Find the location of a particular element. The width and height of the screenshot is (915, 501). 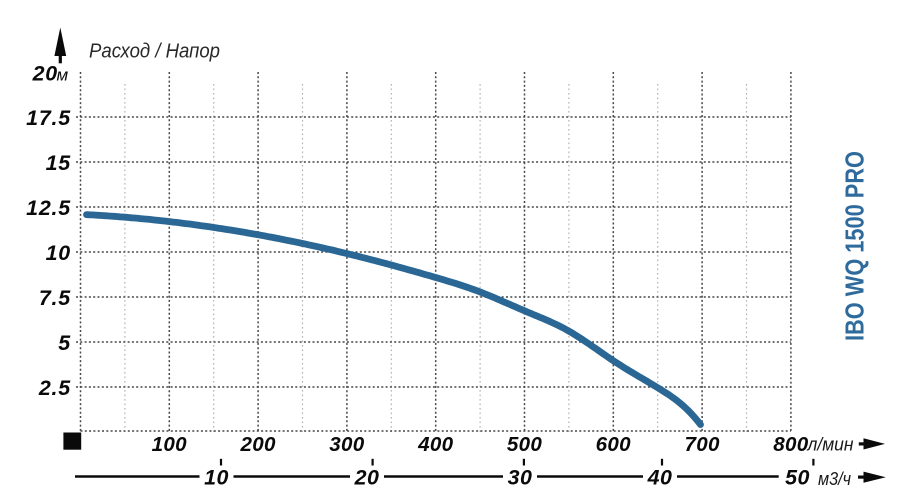

svg-text: 300 is located at coordinates (347, 444).